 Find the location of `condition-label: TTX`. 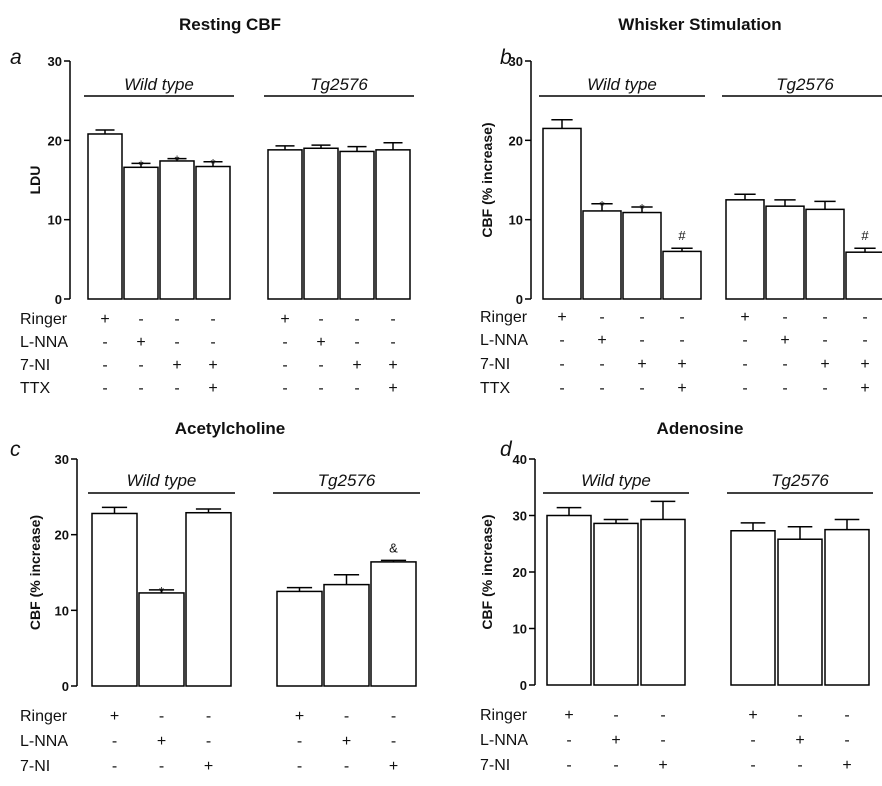

condition-label: TTX is located at coordinates (495, 388).